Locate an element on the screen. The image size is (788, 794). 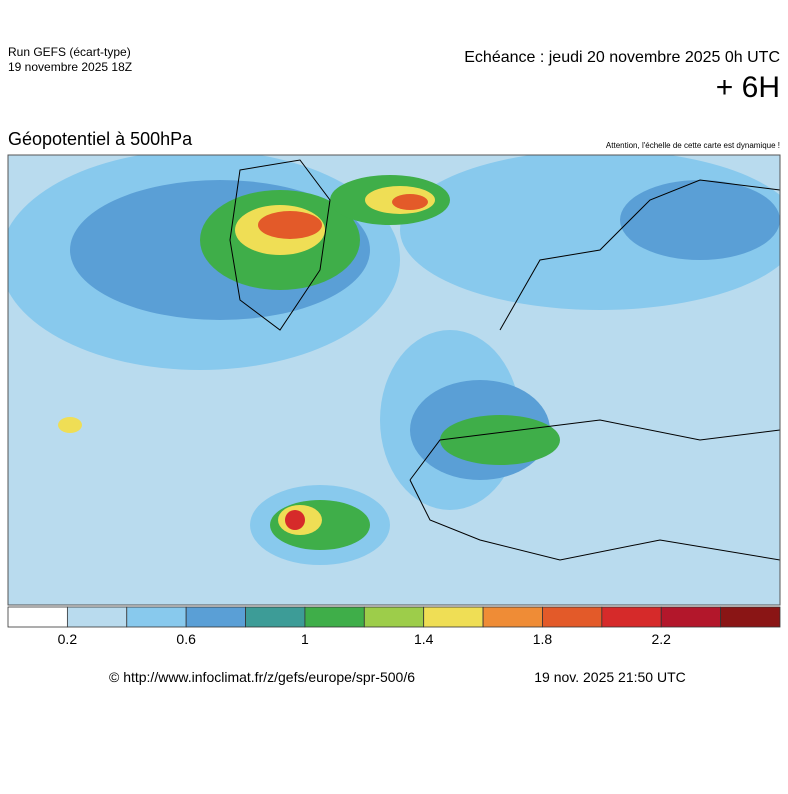
run-label: Run GEFS (écart-type) is located at coordinates (69, 52).